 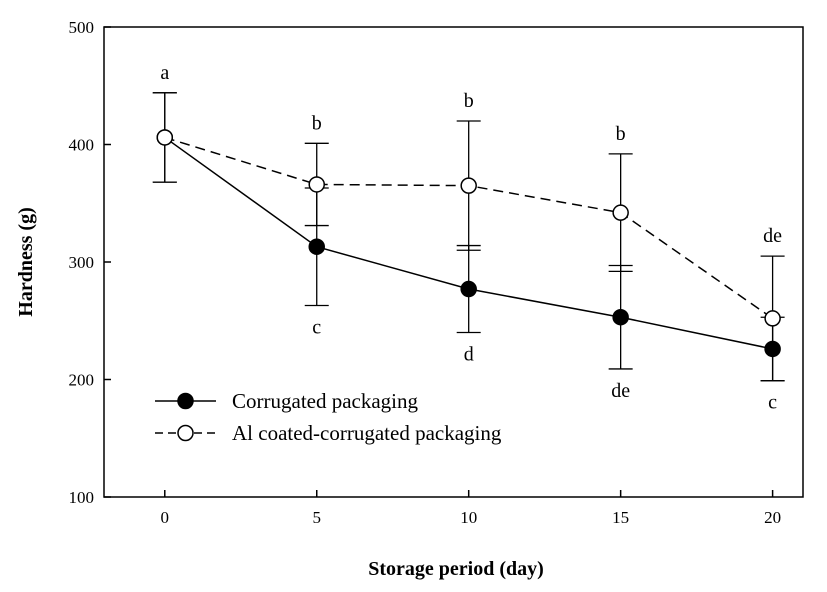 What do you see at coordinates (26, 261) in the screenshot?
I see `y-axis-title: Hardness (g)` at bounding box center [26, 261].